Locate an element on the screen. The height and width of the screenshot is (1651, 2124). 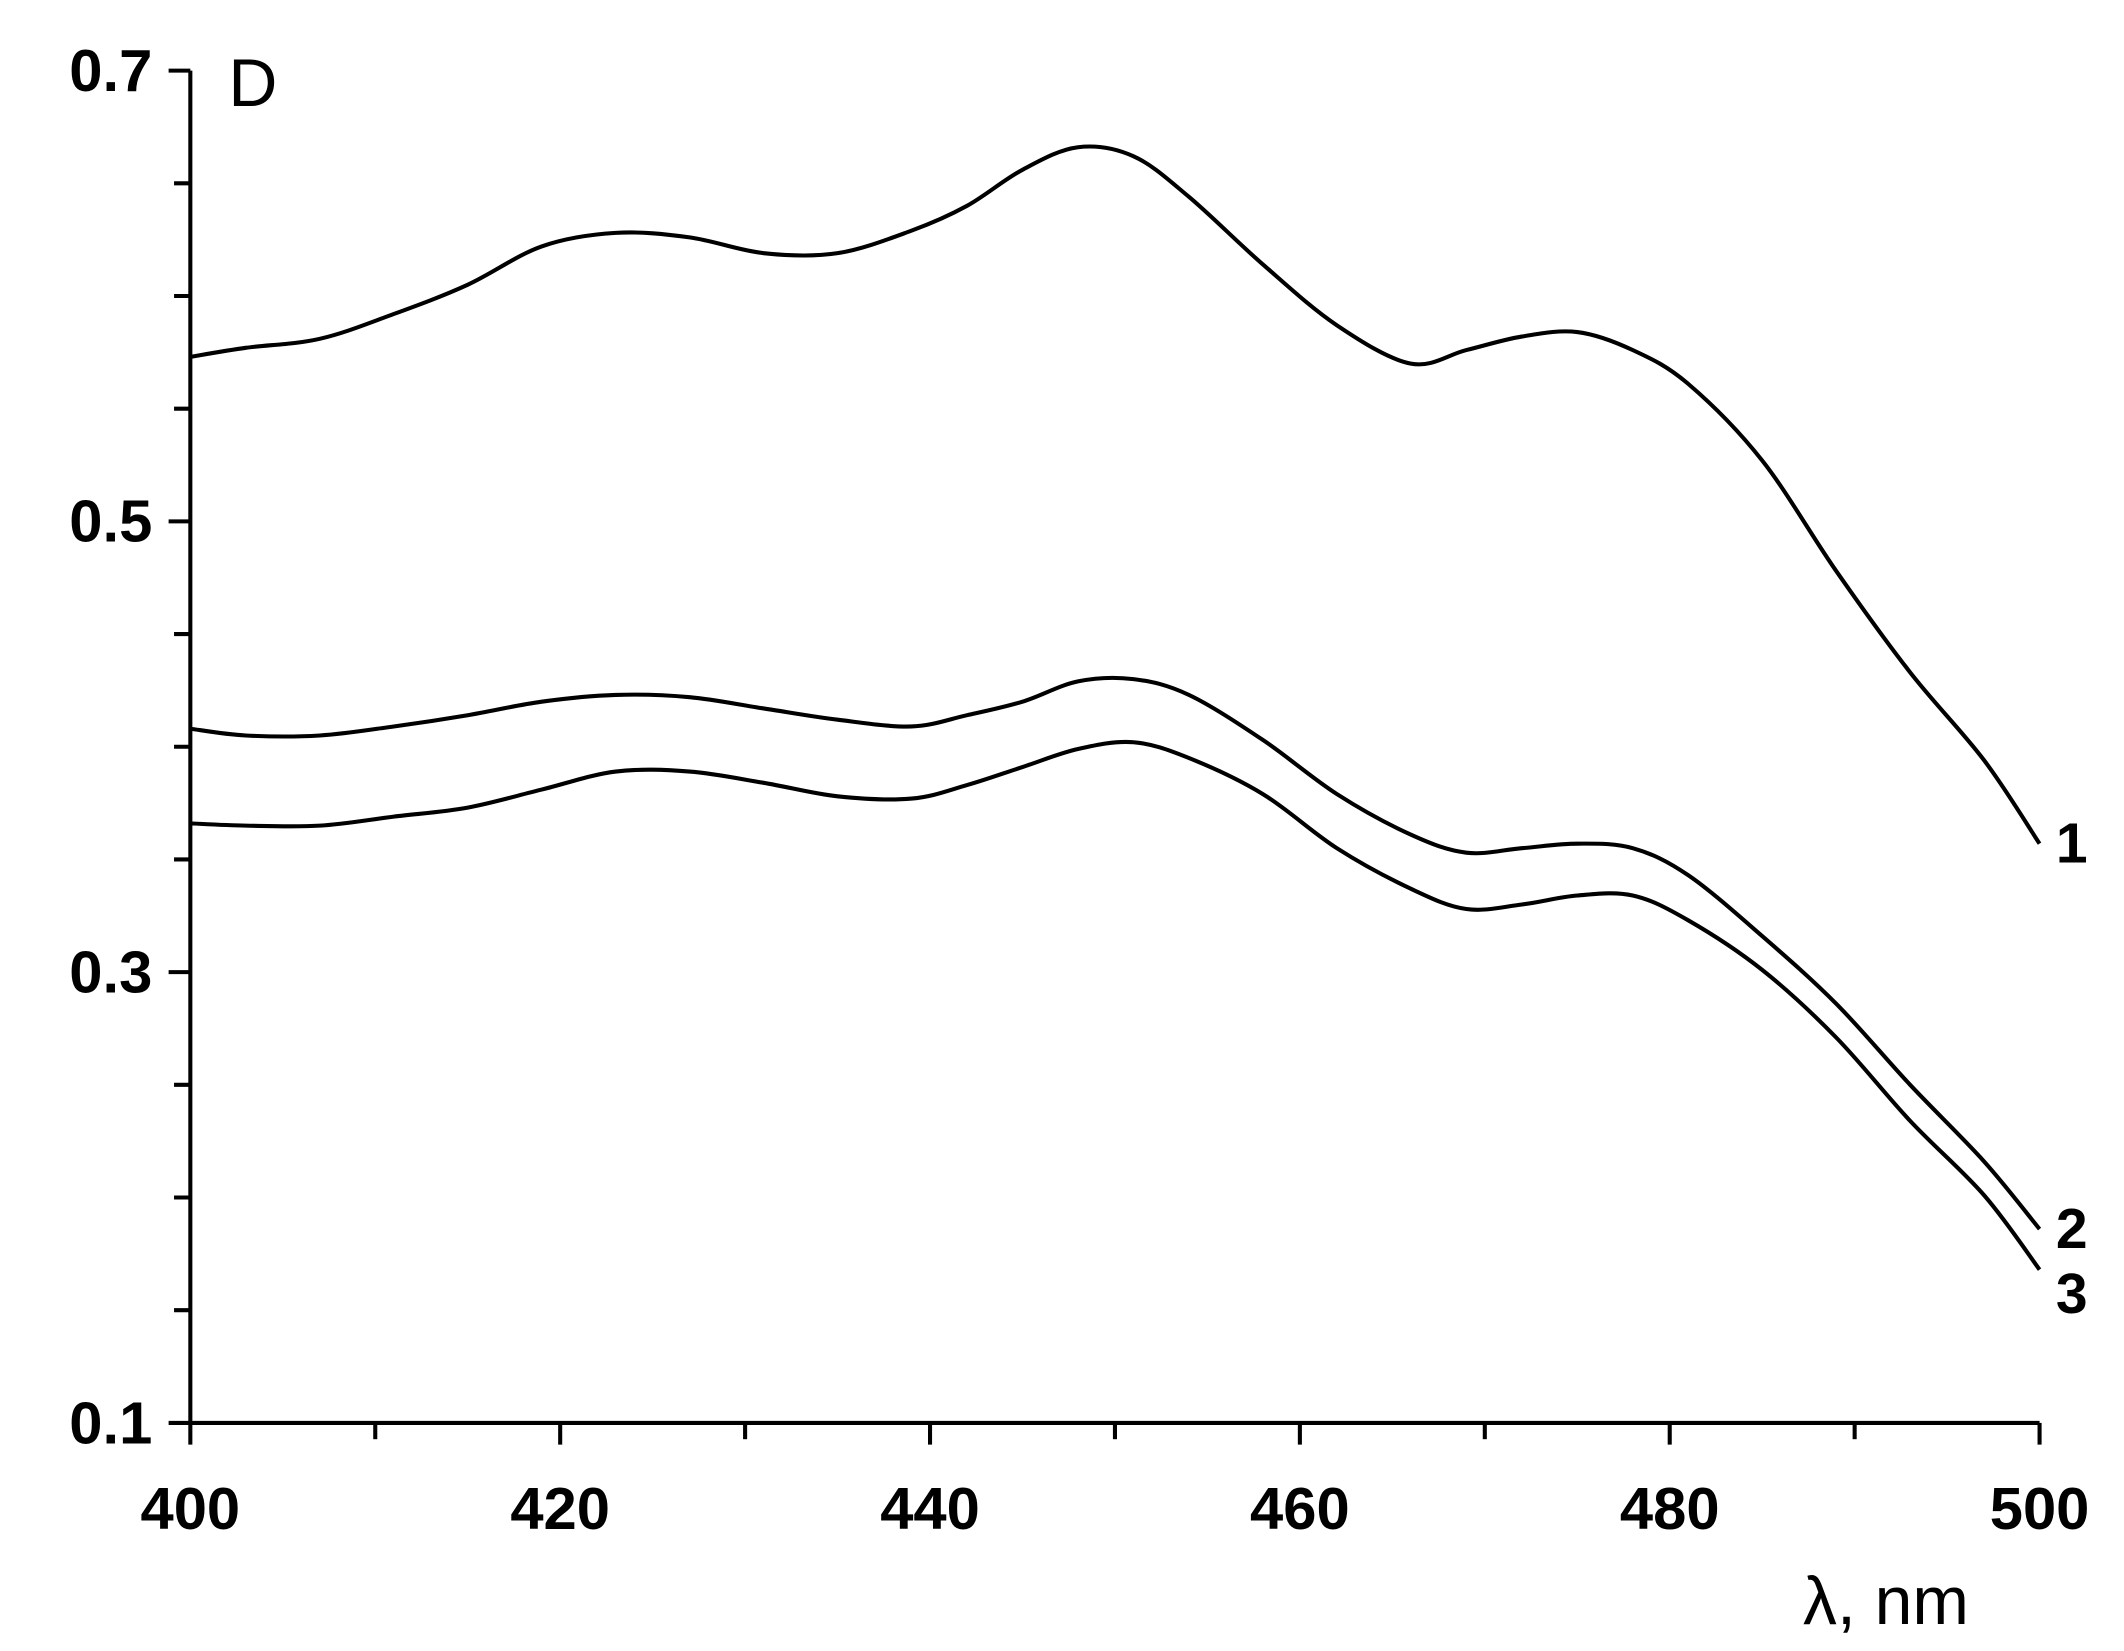
x-axis-title: λ, nm is located at coordinates (1886, 1601).